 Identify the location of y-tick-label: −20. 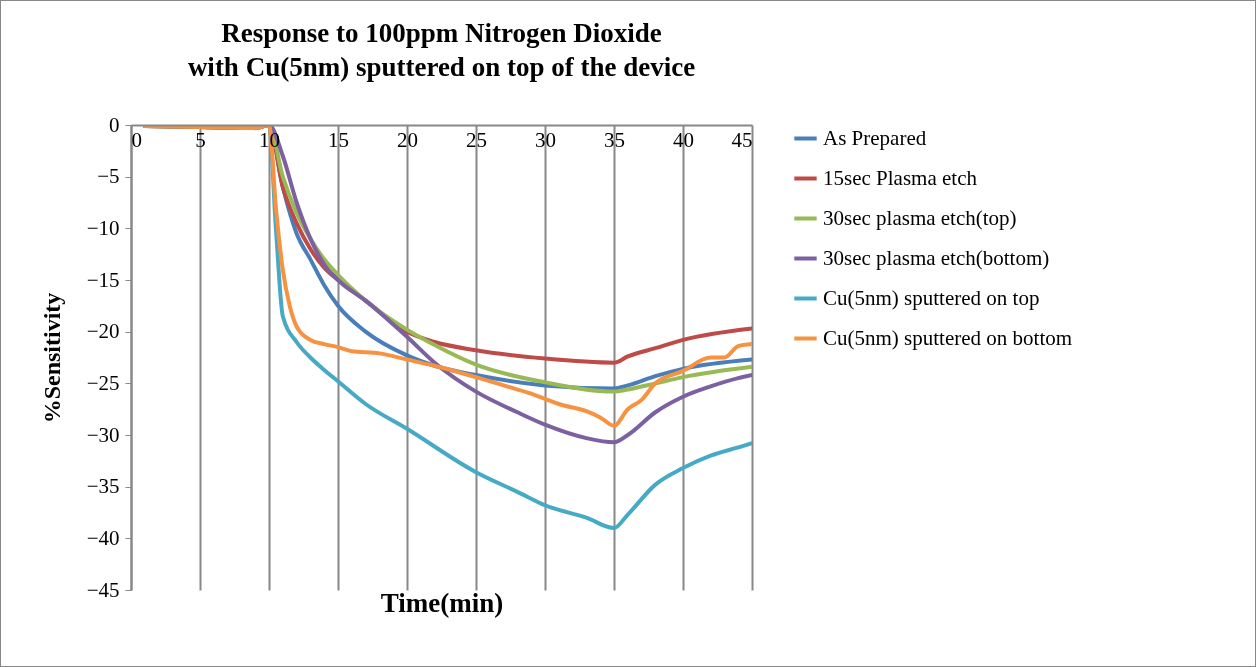
(103, 331).